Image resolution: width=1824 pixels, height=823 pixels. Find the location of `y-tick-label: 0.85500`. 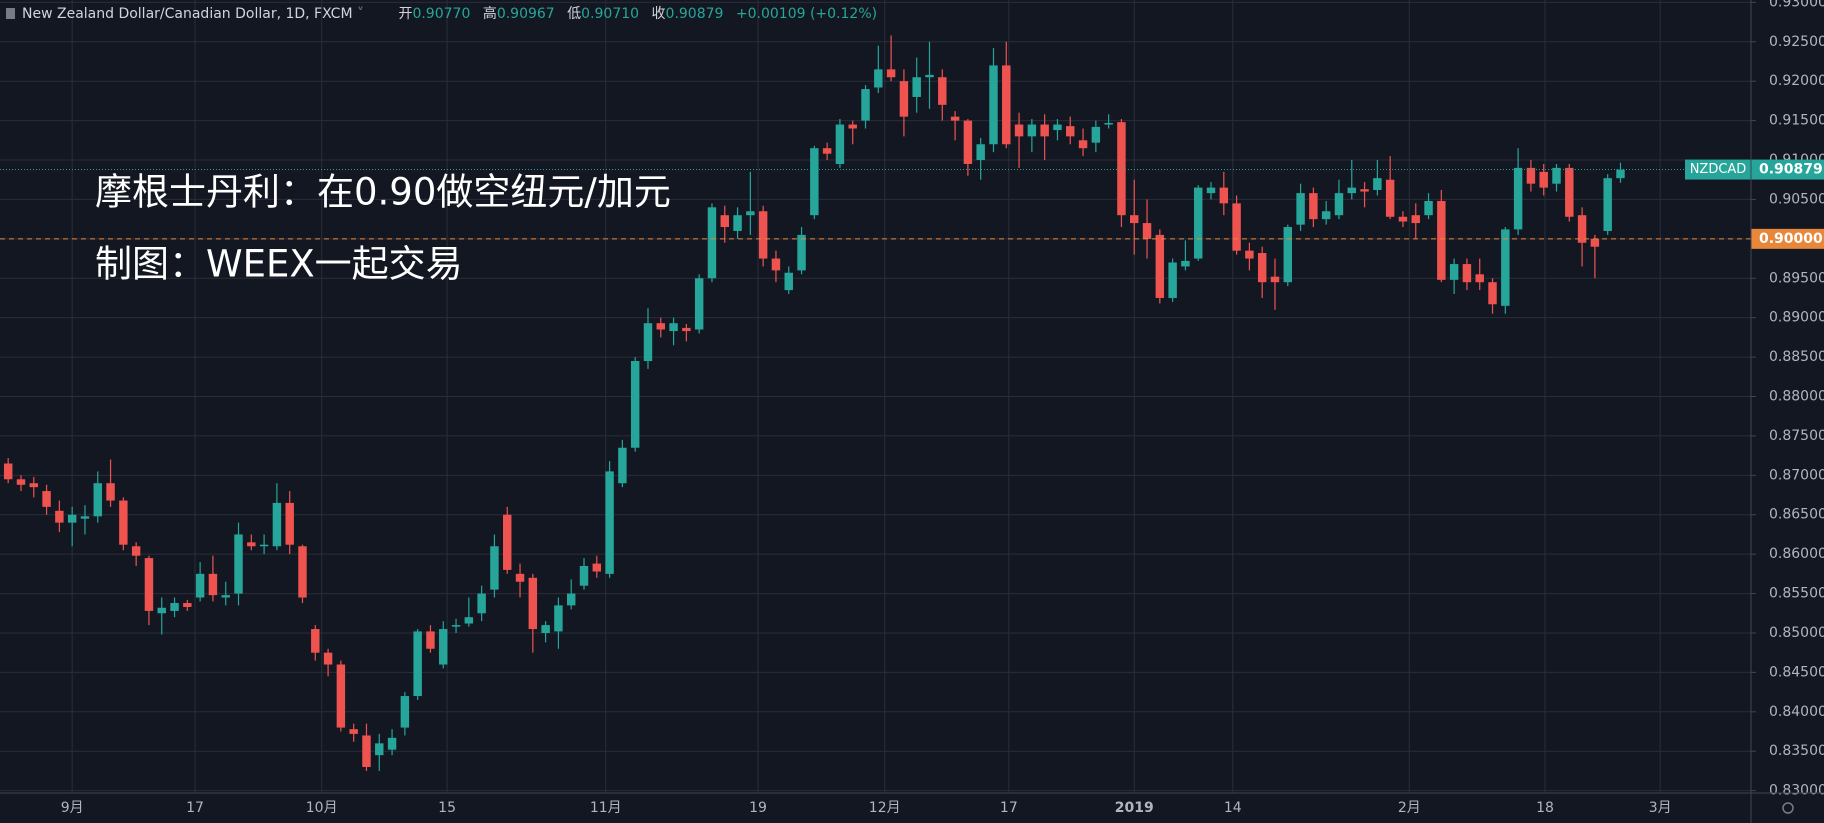

y-tick-label: 0.85500 is located at coordinates (1796, 594).